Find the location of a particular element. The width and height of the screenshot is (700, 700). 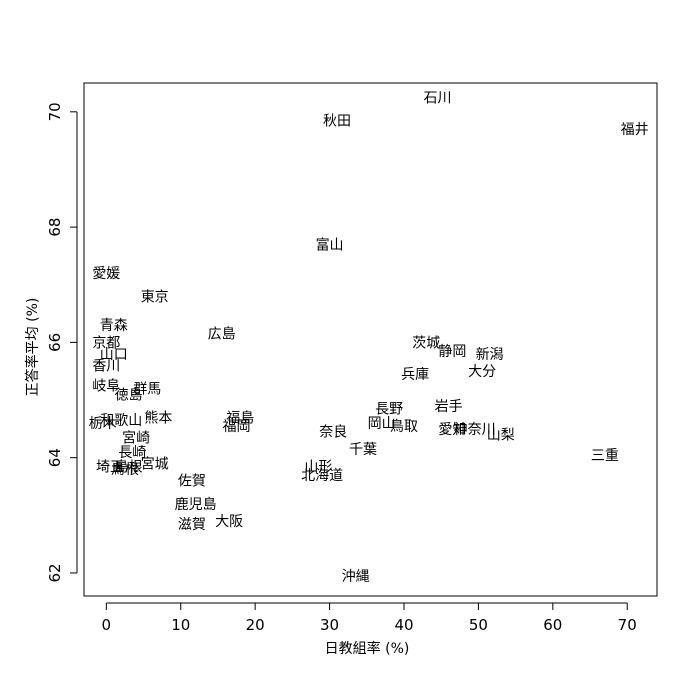

point-label: 秋田 is located at coordinates (337, 121).